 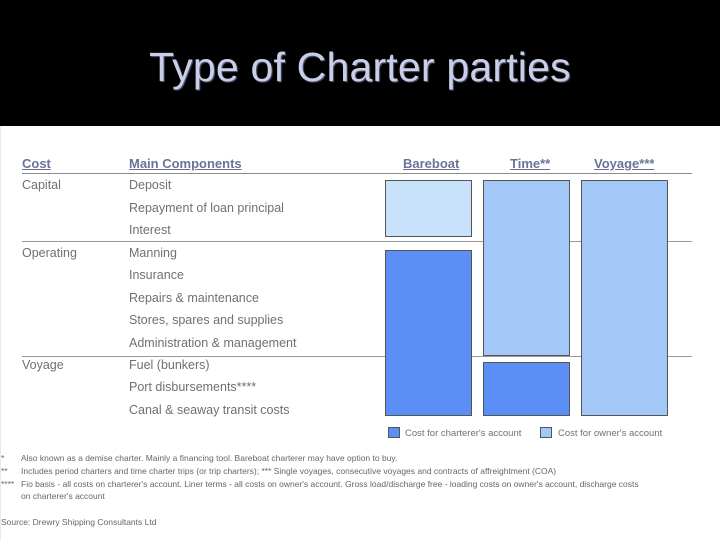 I want to click on time-capital-operating-owner-block, so click(x=526, y=268).